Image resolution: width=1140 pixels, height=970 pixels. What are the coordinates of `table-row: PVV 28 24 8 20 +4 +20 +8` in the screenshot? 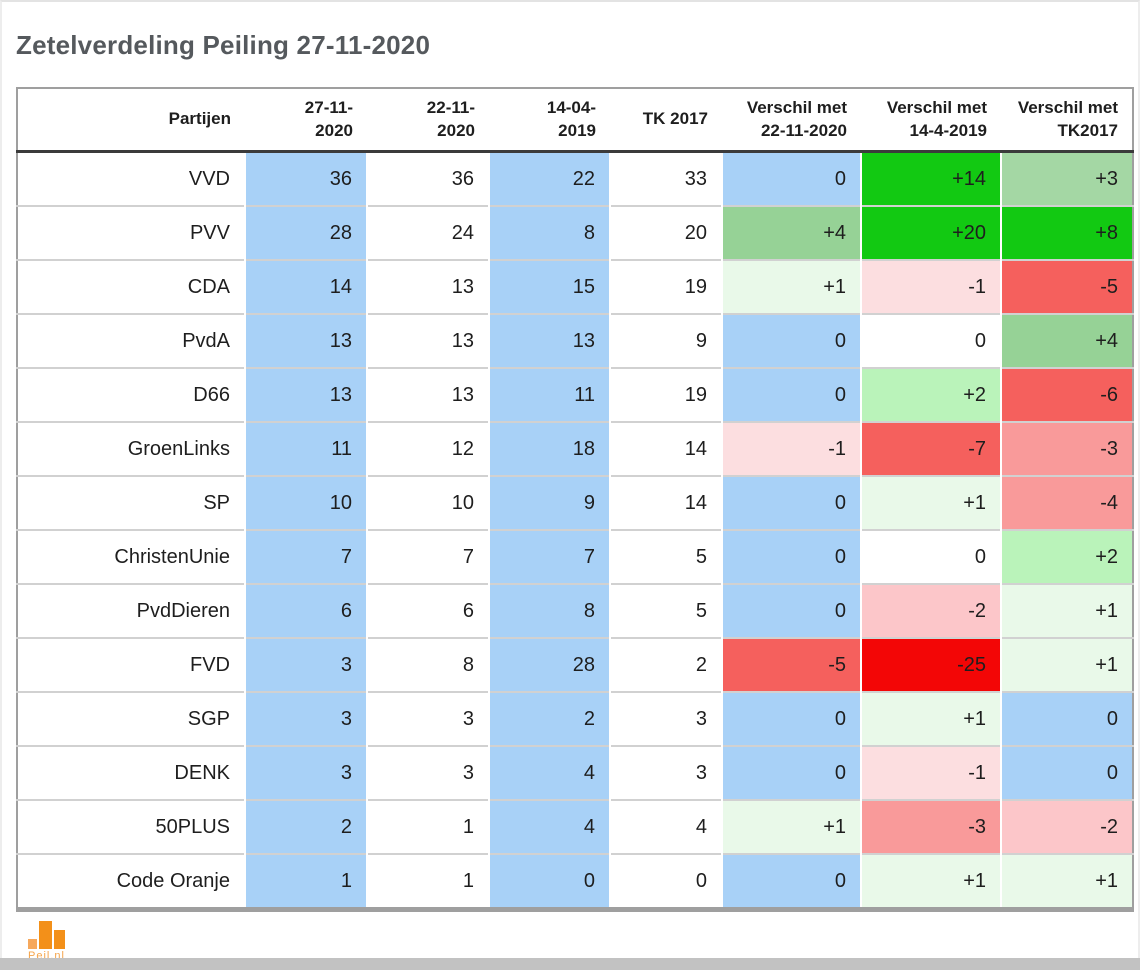 It's located at (575, 232).